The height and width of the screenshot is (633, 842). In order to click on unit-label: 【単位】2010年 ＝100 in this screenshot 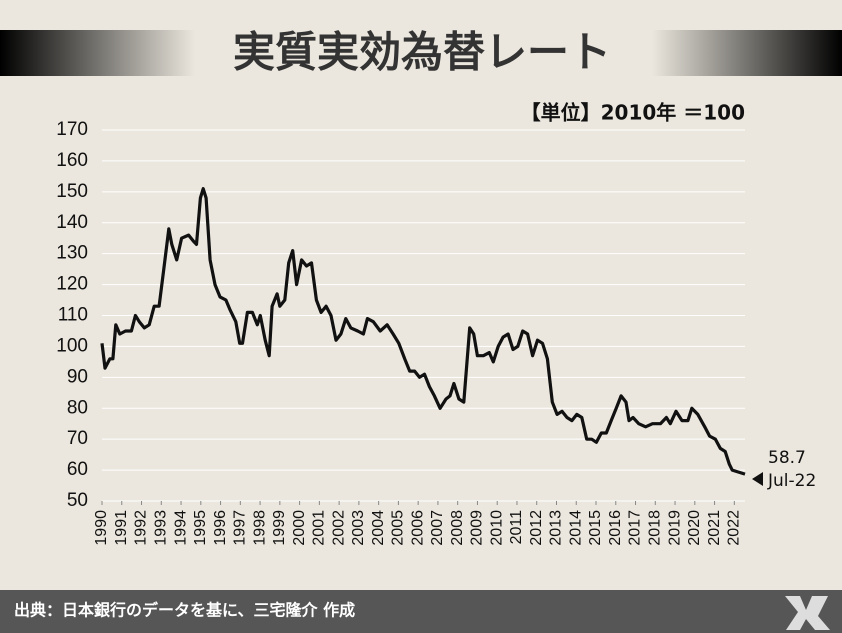, I will do `click(633, 113)`.